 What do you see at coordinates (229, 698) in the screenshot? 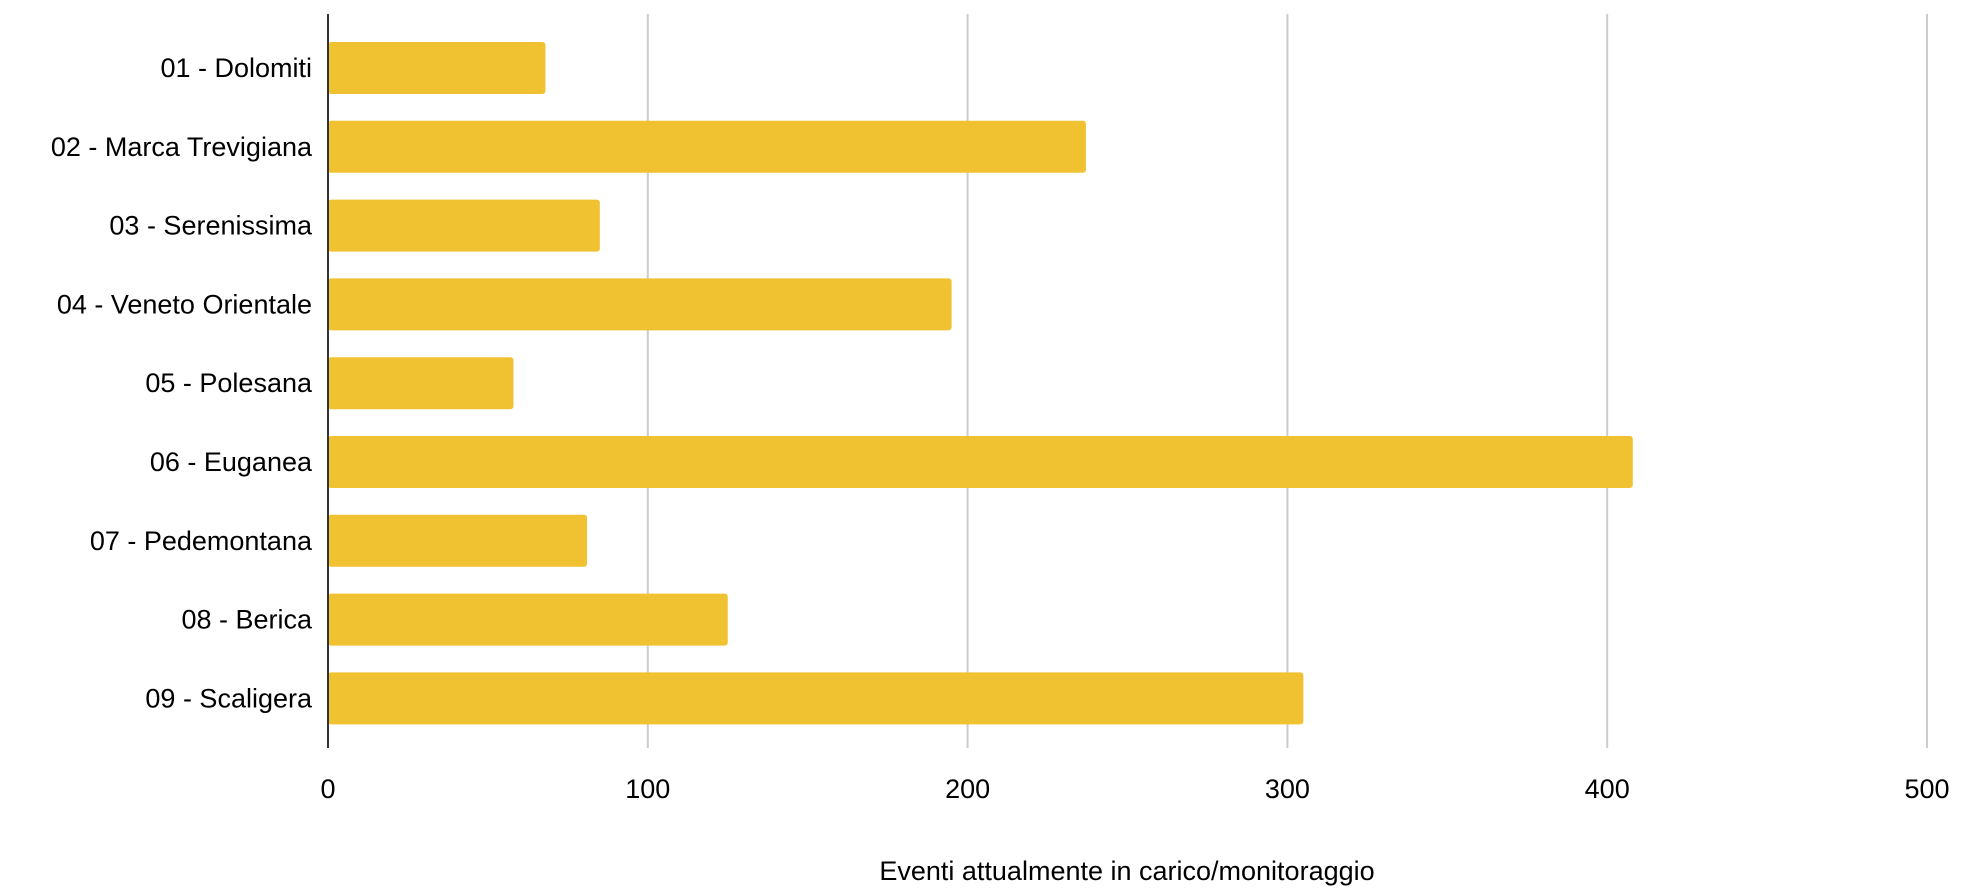
I see `category-label-9: 09 - Scaligera` at bounding box center [229, 698].